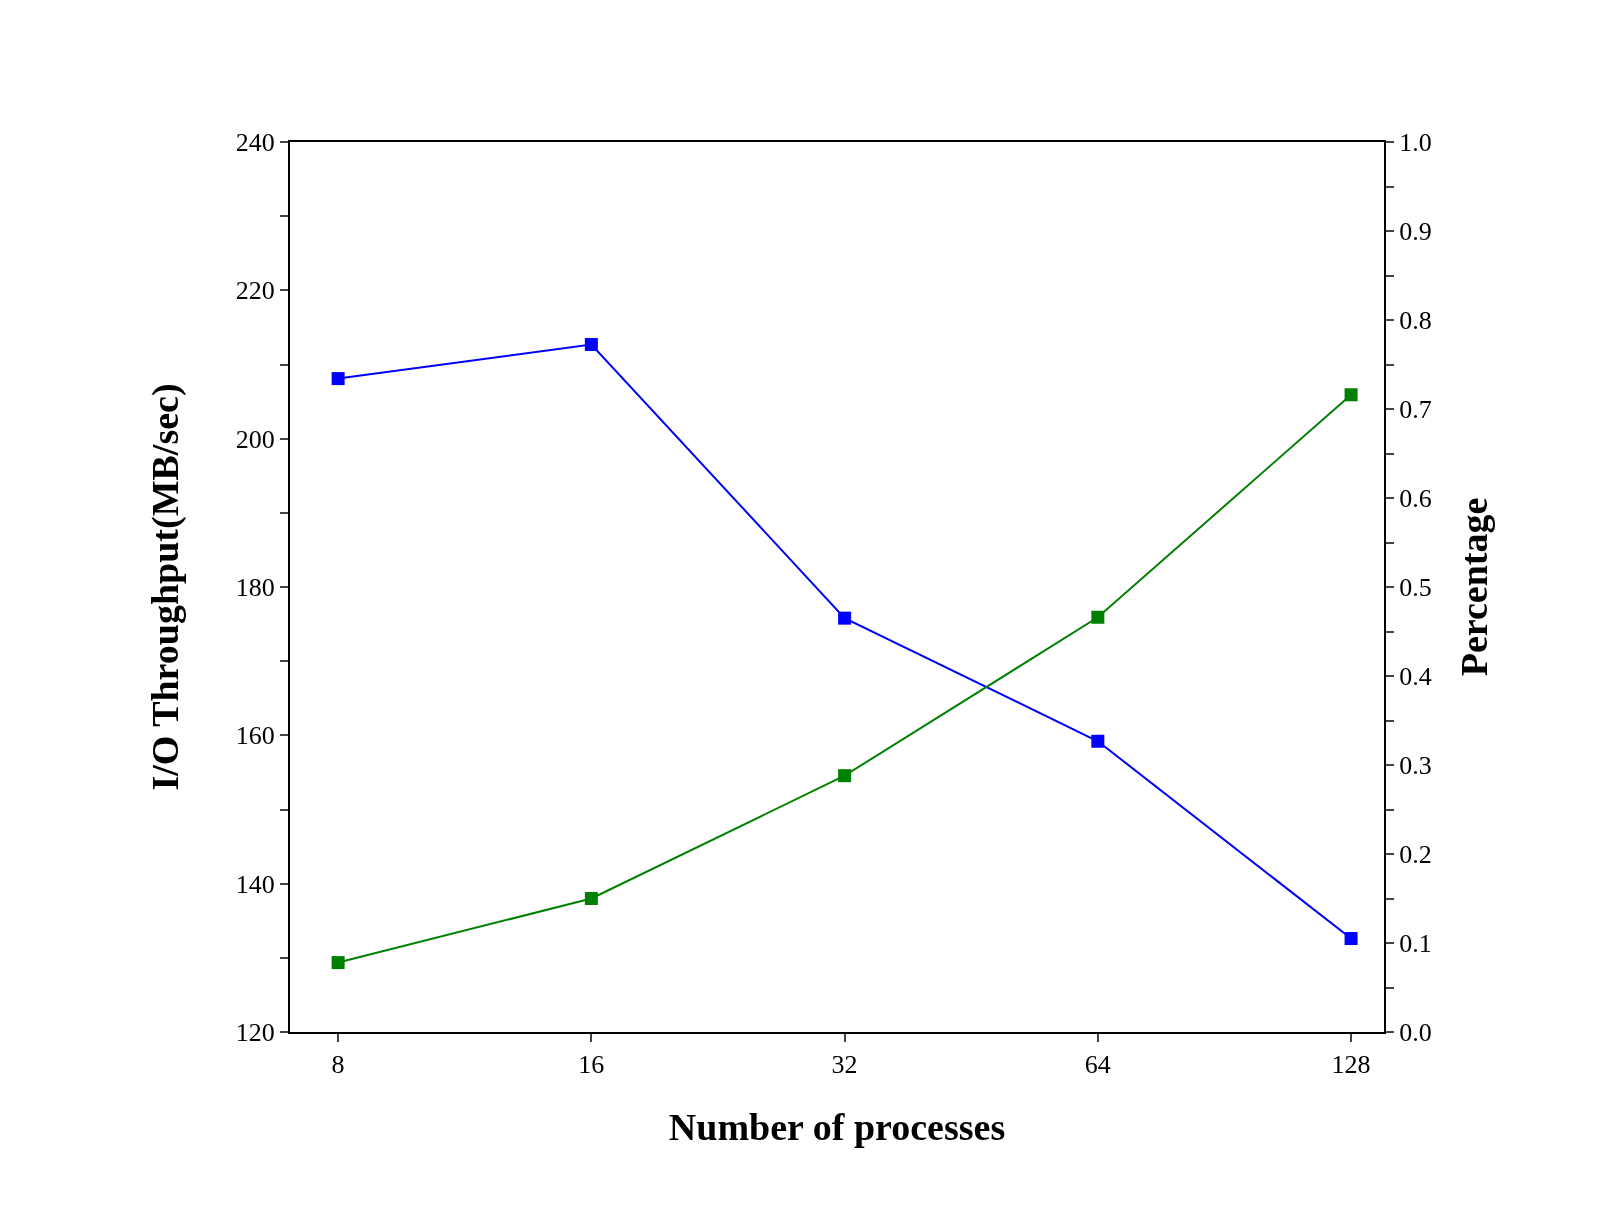 This screenshot has width=1609, height=1232. Describe the element at coordinates (1415, 321) in the screenshot. I see `y2-tick-label: 0.8` at that location.